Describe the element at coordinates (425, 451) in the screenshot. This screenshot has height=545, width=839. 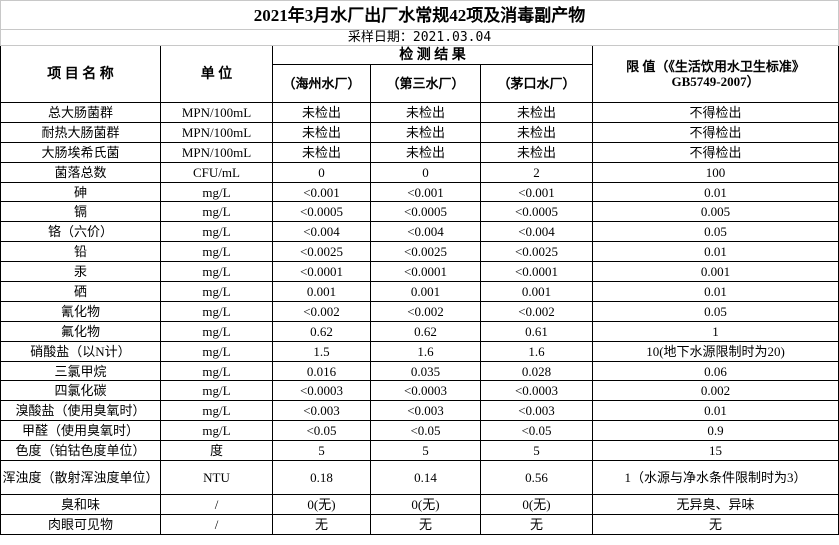
I see `plant-2-cell: 5` at that location.